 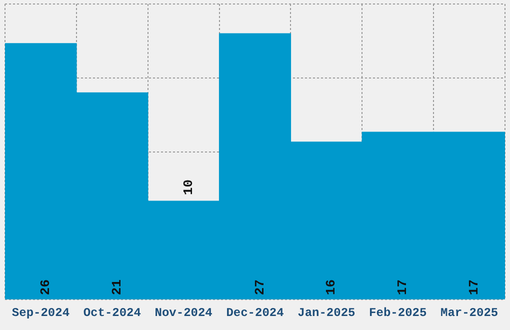 What do you see at coordinates (398, 313) in the screenshot?
I see `x-tick-label: Feb-2025` at bounding box center [398, 313].